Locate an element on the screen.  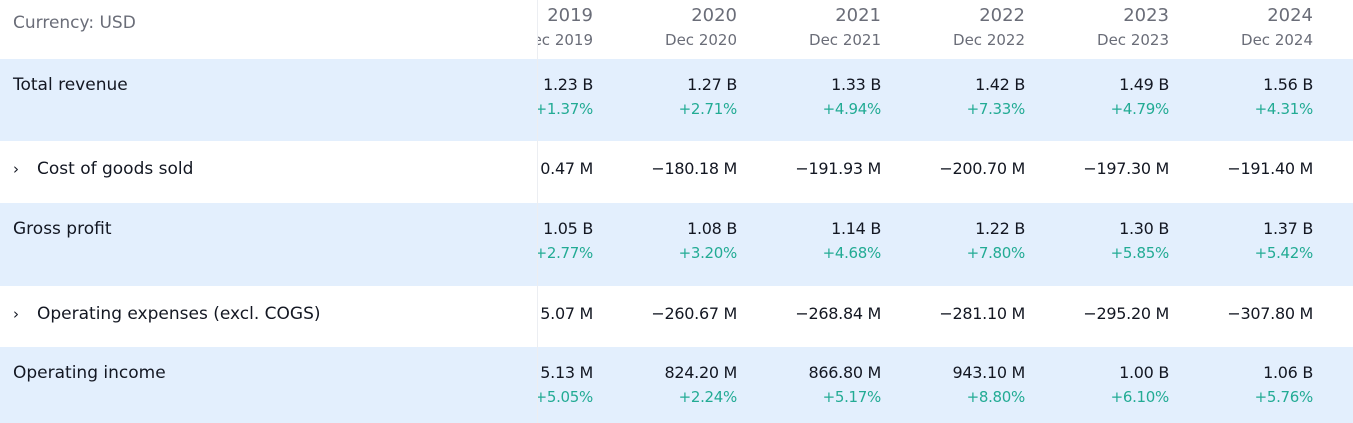
period-date: Dec 2023 is located at coordinates (1133, 40).